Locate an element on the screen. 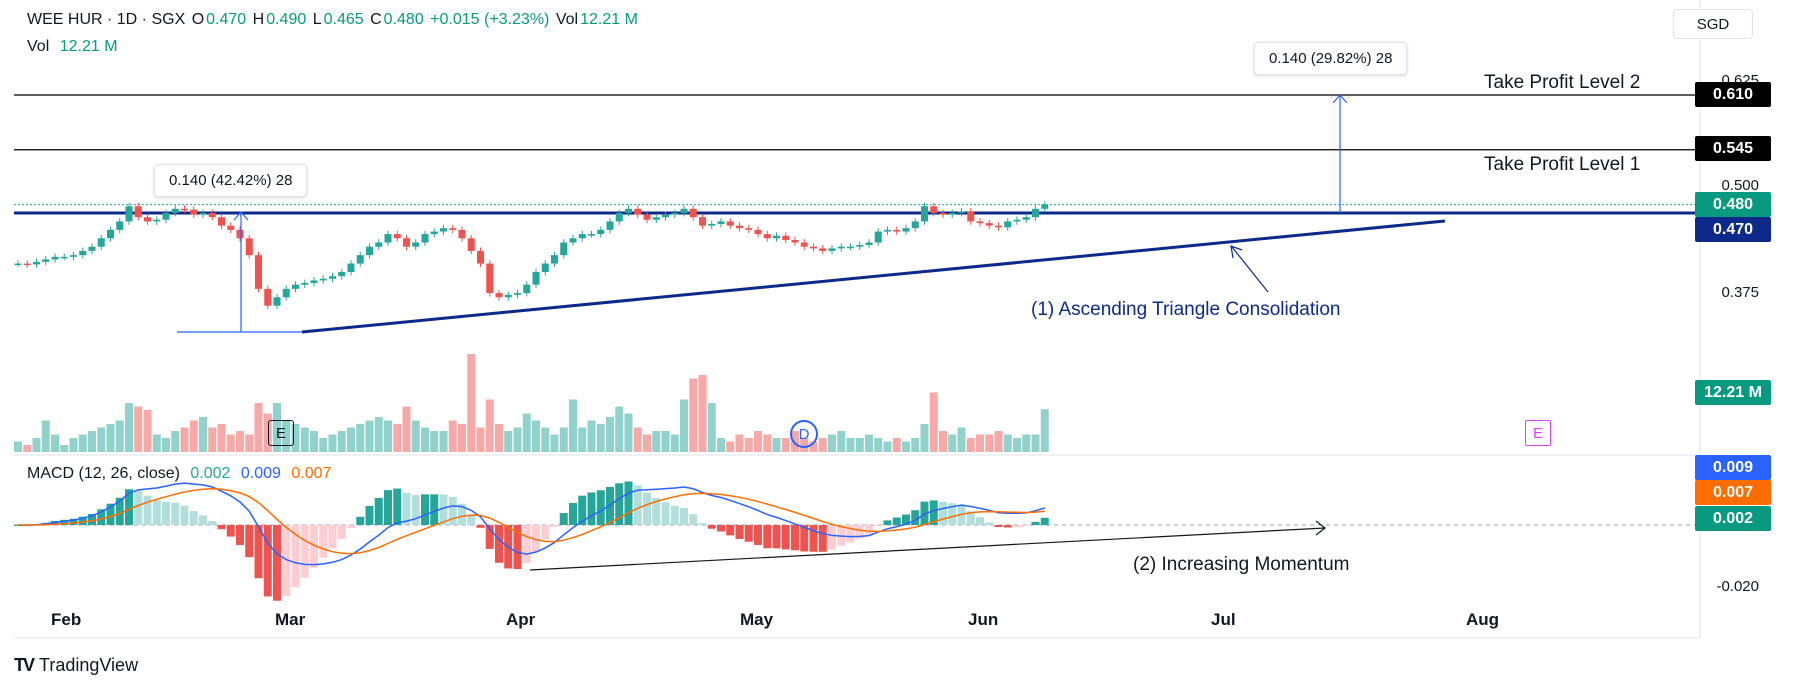 This screenshot has width=1793, height=693. macd-axis-low: -0.020 is located at coordinates (1737, 586).